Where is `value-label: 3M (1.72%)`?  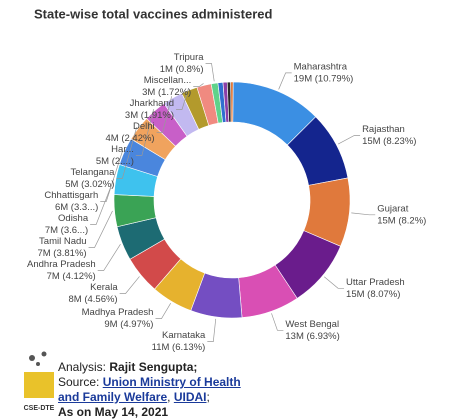 value-label: 3M (1.72%) is located at coordinates (166, 92).